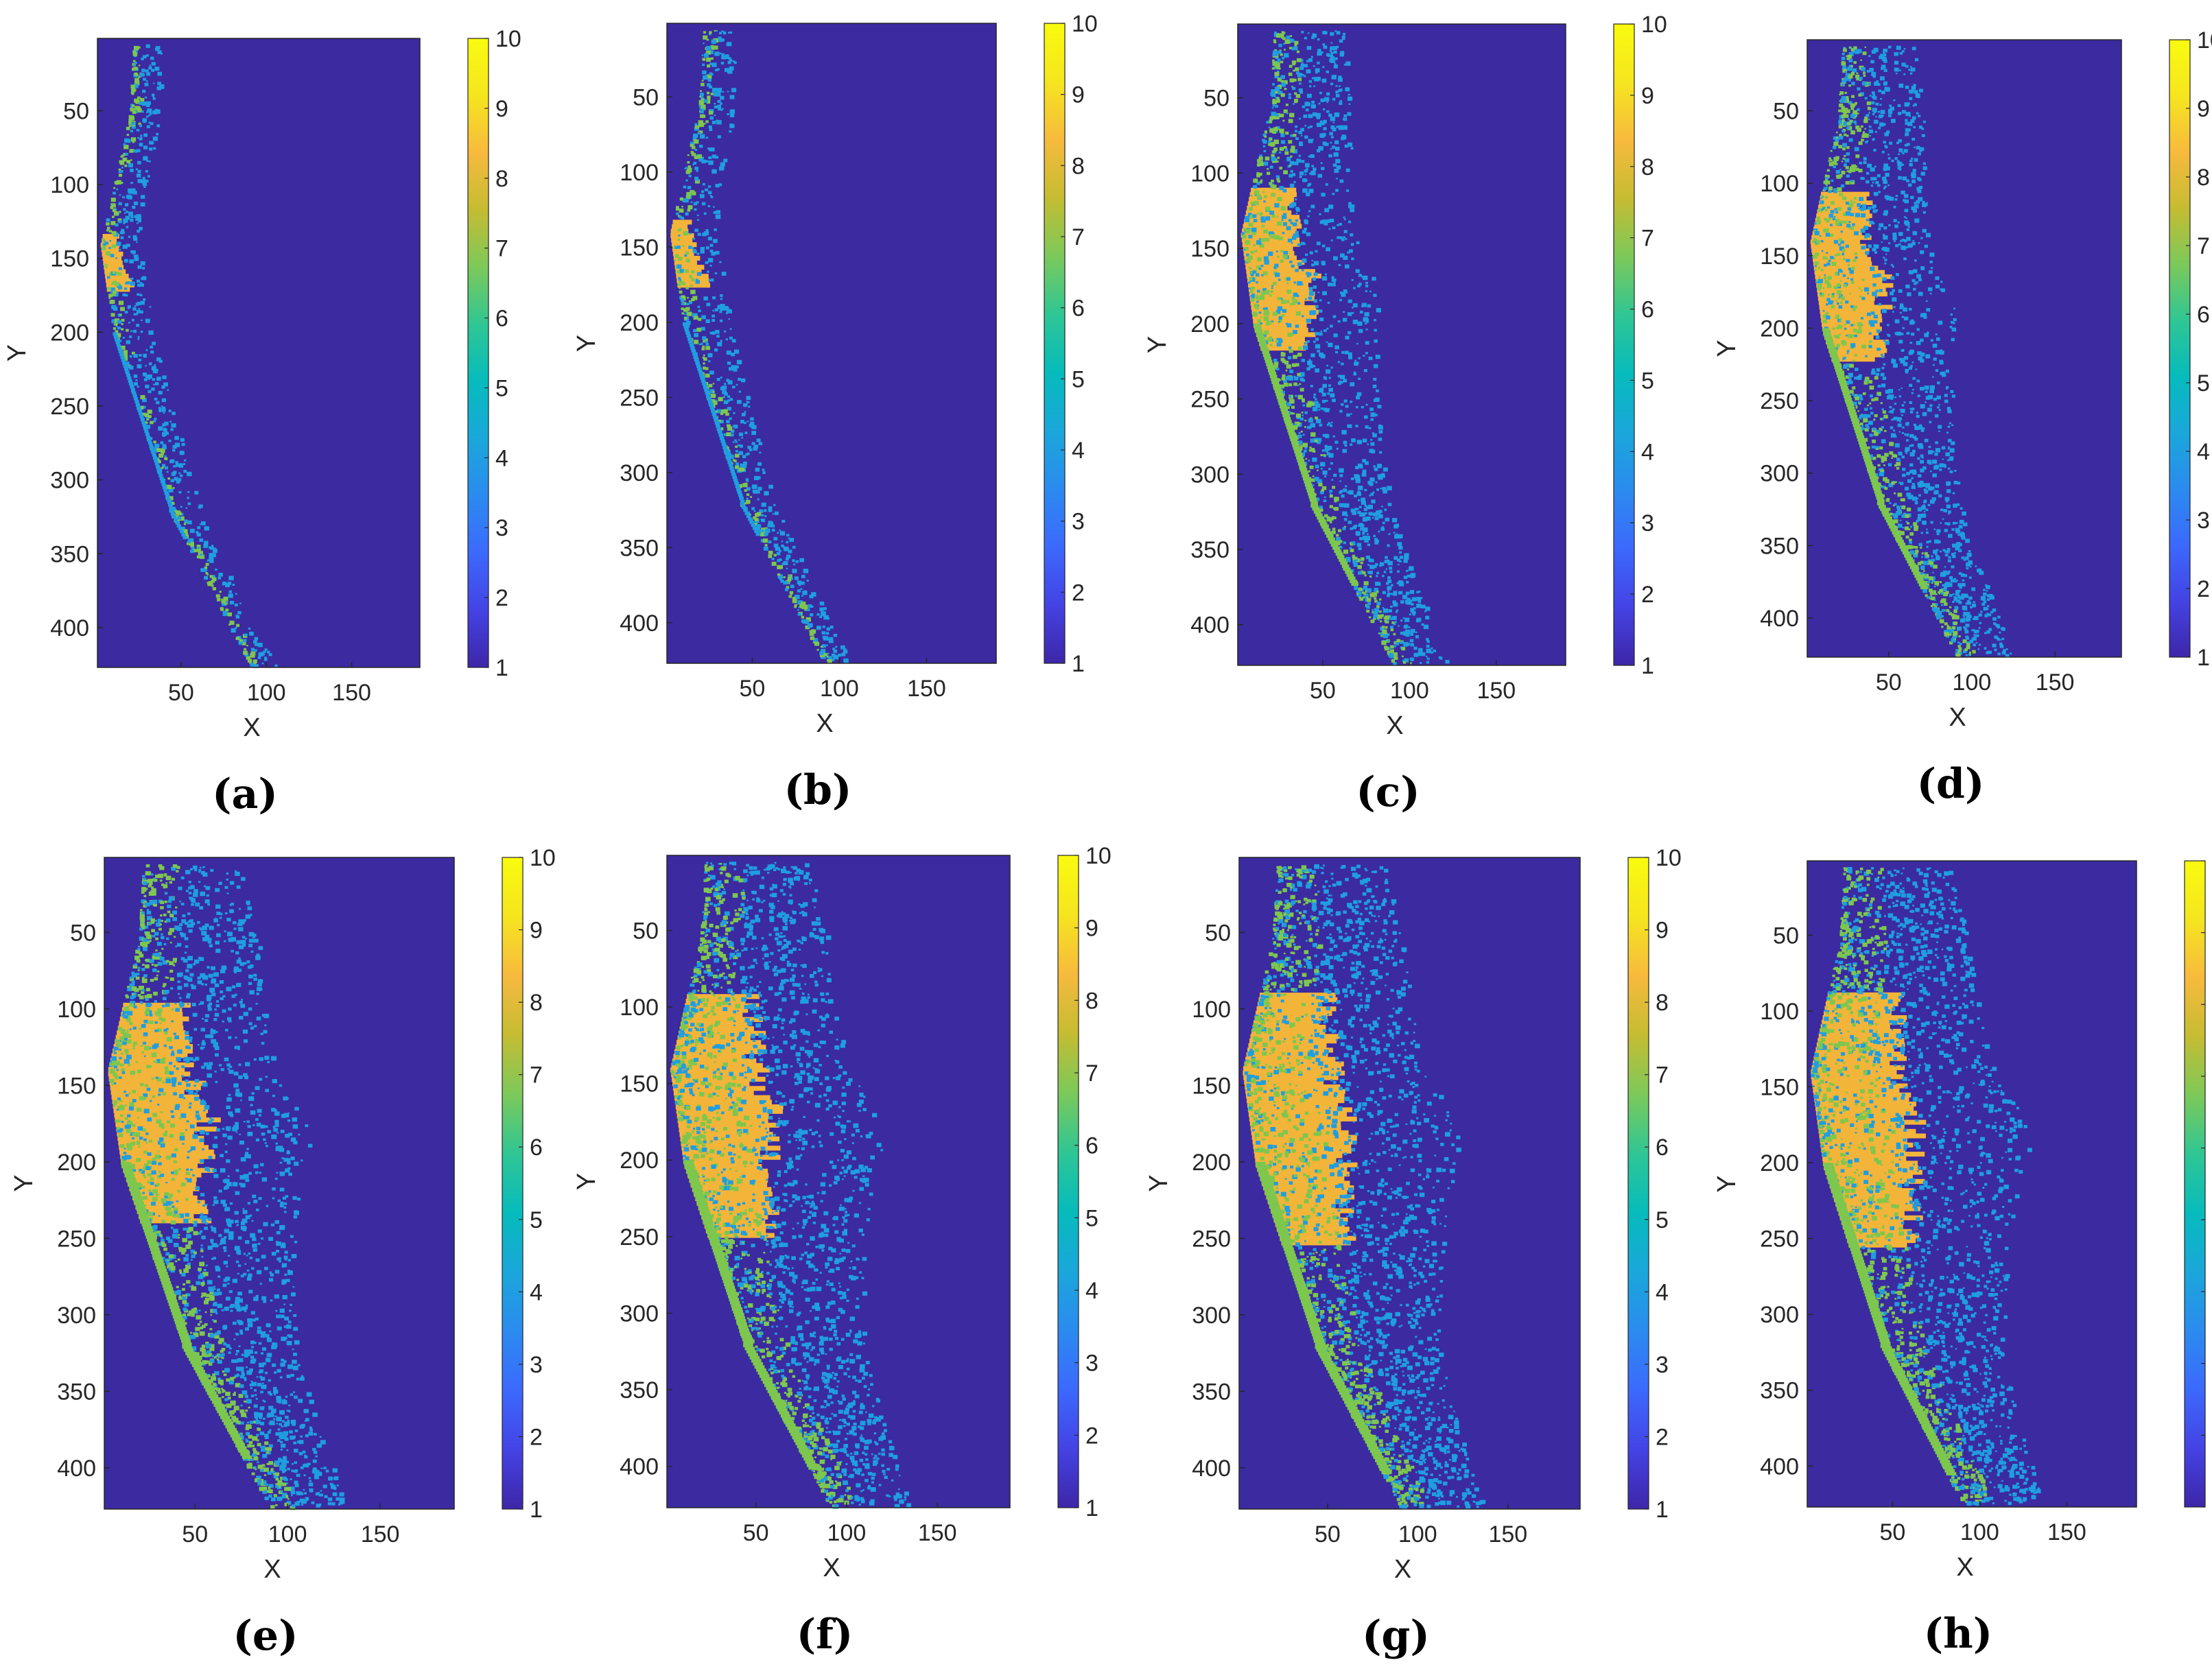 The height and width of the screenshot is (1673, 2212). I want to click on colorbar, so click(1055, 343).